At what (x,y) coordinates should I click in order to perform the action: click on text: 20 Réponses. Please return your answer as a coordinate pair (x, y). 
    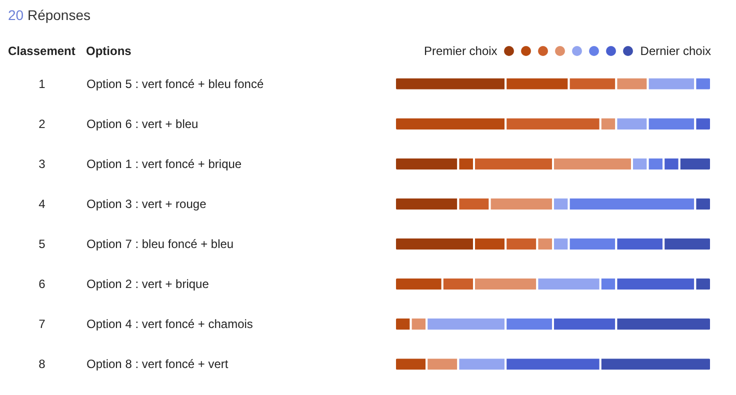
    Looking at the image, I should click on (49, 15).